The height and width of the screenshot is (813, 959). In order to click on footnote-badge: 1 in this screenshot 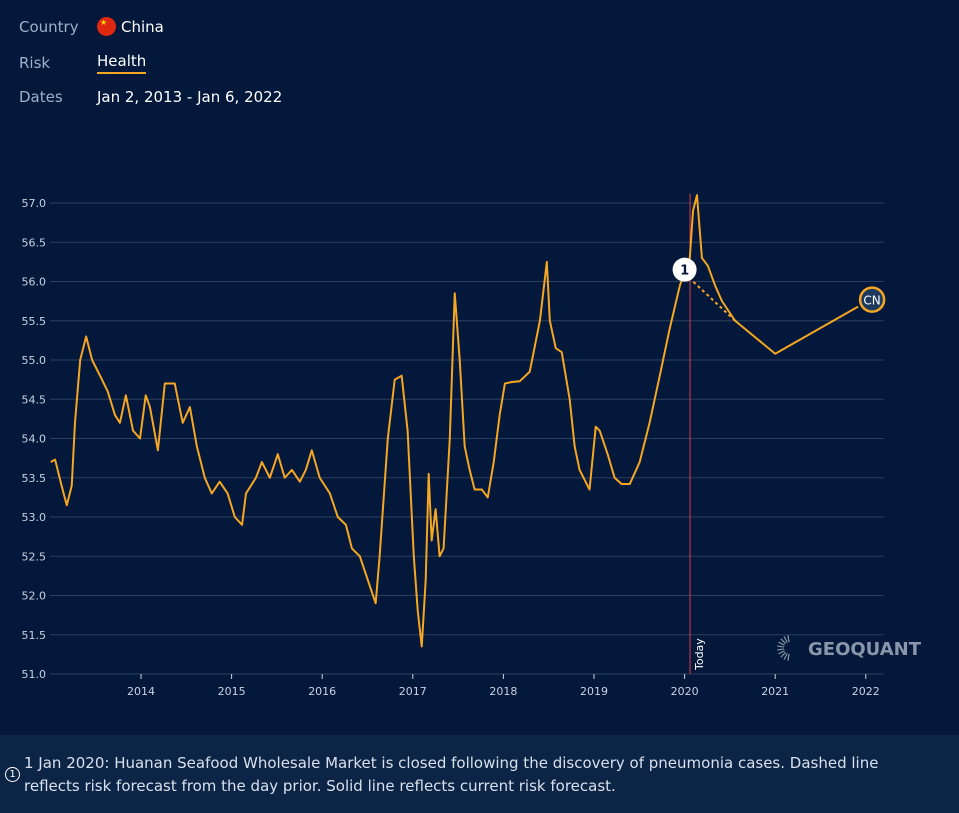, I will do `click(12, 774)`.